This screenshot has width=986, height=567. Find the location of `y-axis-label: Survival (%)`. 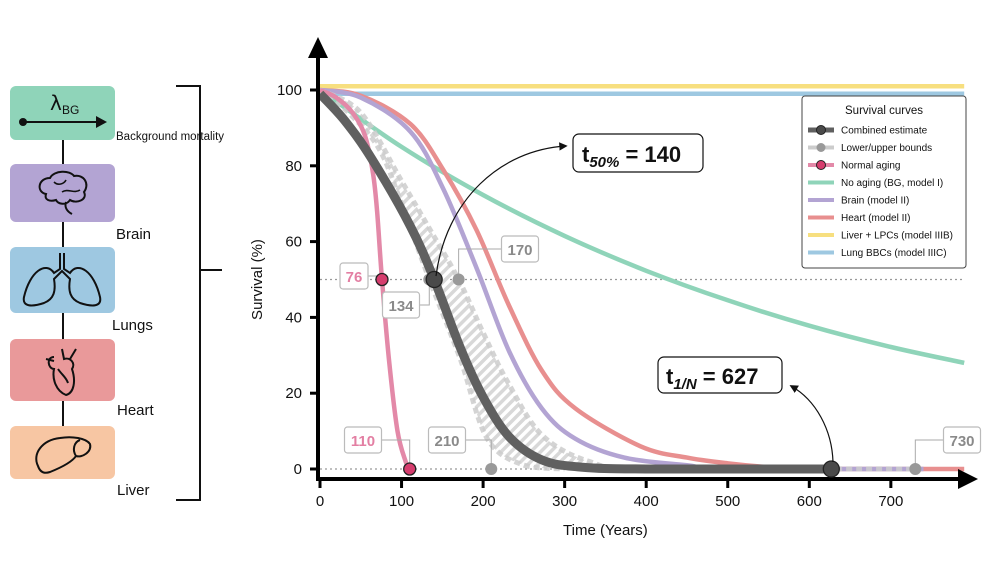

y-axis-label: Survival (%) is located at coordinates (257, 279).